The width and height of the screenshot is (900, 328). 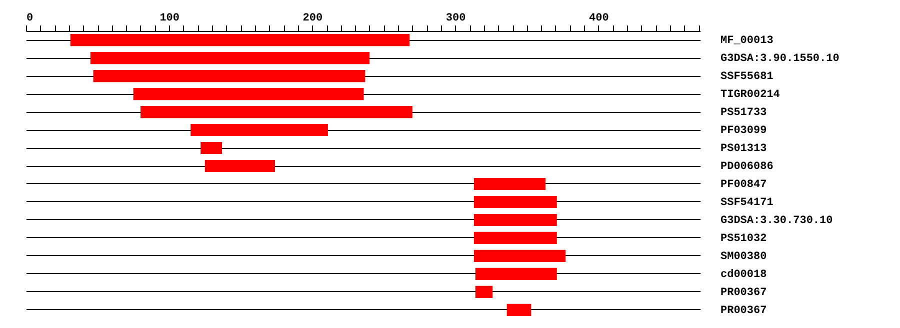 I want to click on y-tick-label: MF_00013, so click(x=747, y=41).